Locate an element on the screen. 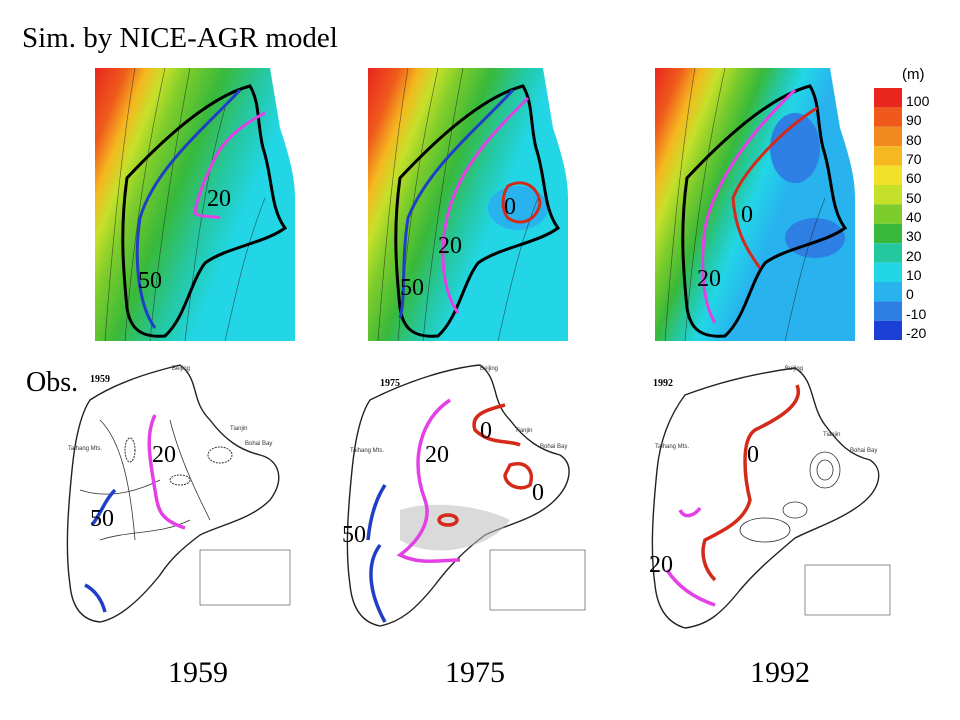  colorbar-tick: 0 is located at coordinates (910, 294).